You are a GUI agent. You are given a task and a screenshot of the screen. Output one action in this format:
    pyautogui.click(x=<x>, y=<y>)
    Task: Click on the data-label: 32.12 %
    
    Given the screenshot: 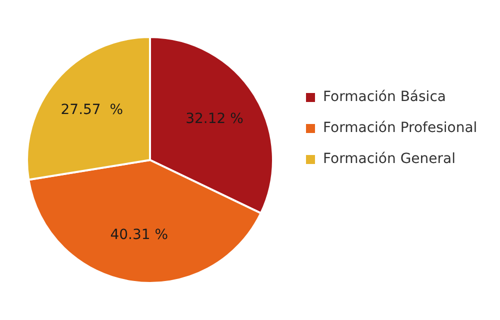 What is the action you would take?
    pyautogui.click(x=215, y=119)
    